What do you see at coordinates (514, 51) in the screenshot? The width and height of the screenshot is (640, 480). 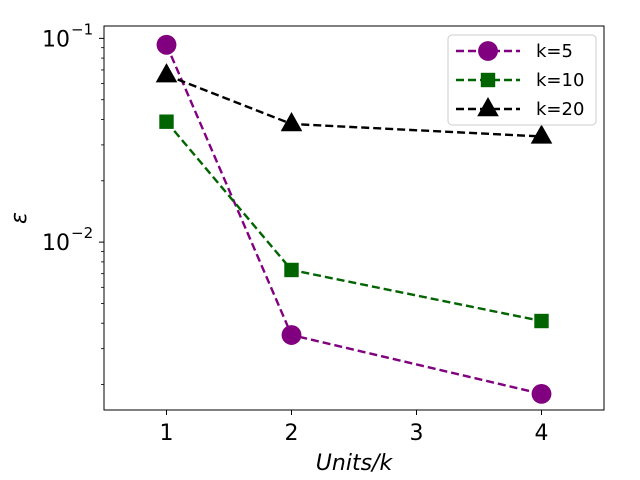 I see `legend-item-k-5: k=5` at bounding box center [514, 51].